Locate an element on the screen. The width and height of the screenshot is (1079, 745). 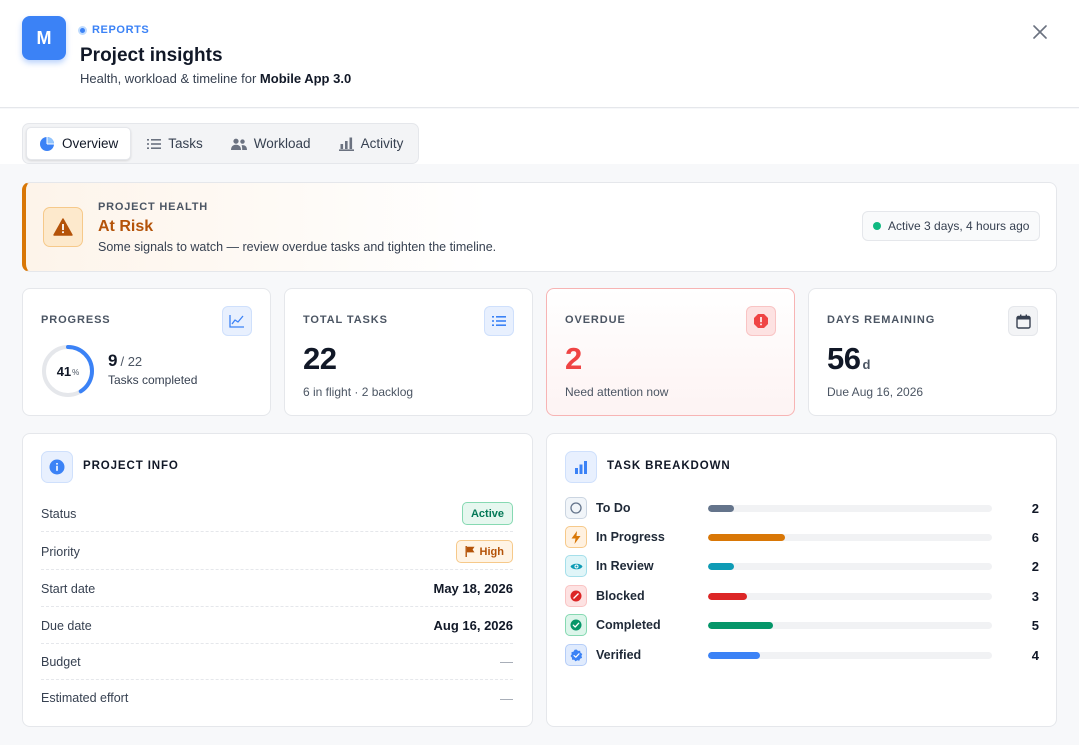
breakdown-count: 6 is located at coordinates (1035, 537).